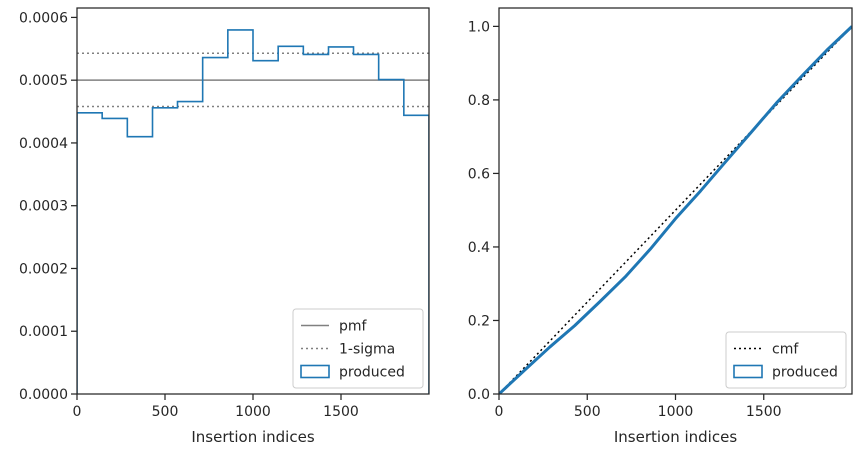  Describe the element at coordinates (479, 321) in the screenshot. I see `y-tick-label: 0.2` at that location.